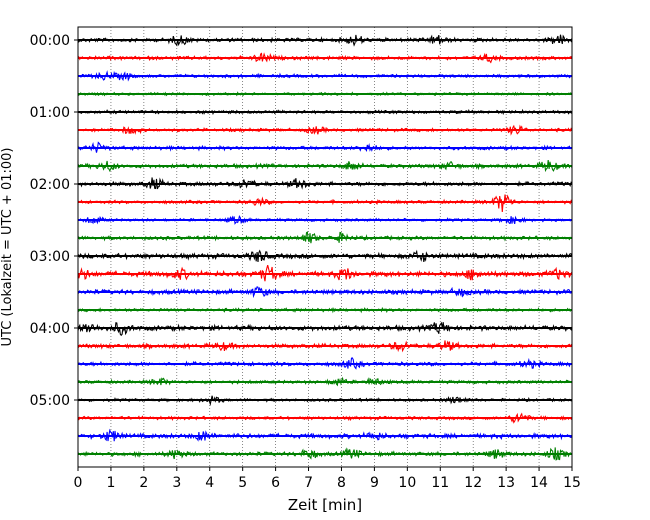 Image resolution: width=650 pixels, height=520 pixels. I want to click on y-tick-label: 01:00, so click(50, 113).